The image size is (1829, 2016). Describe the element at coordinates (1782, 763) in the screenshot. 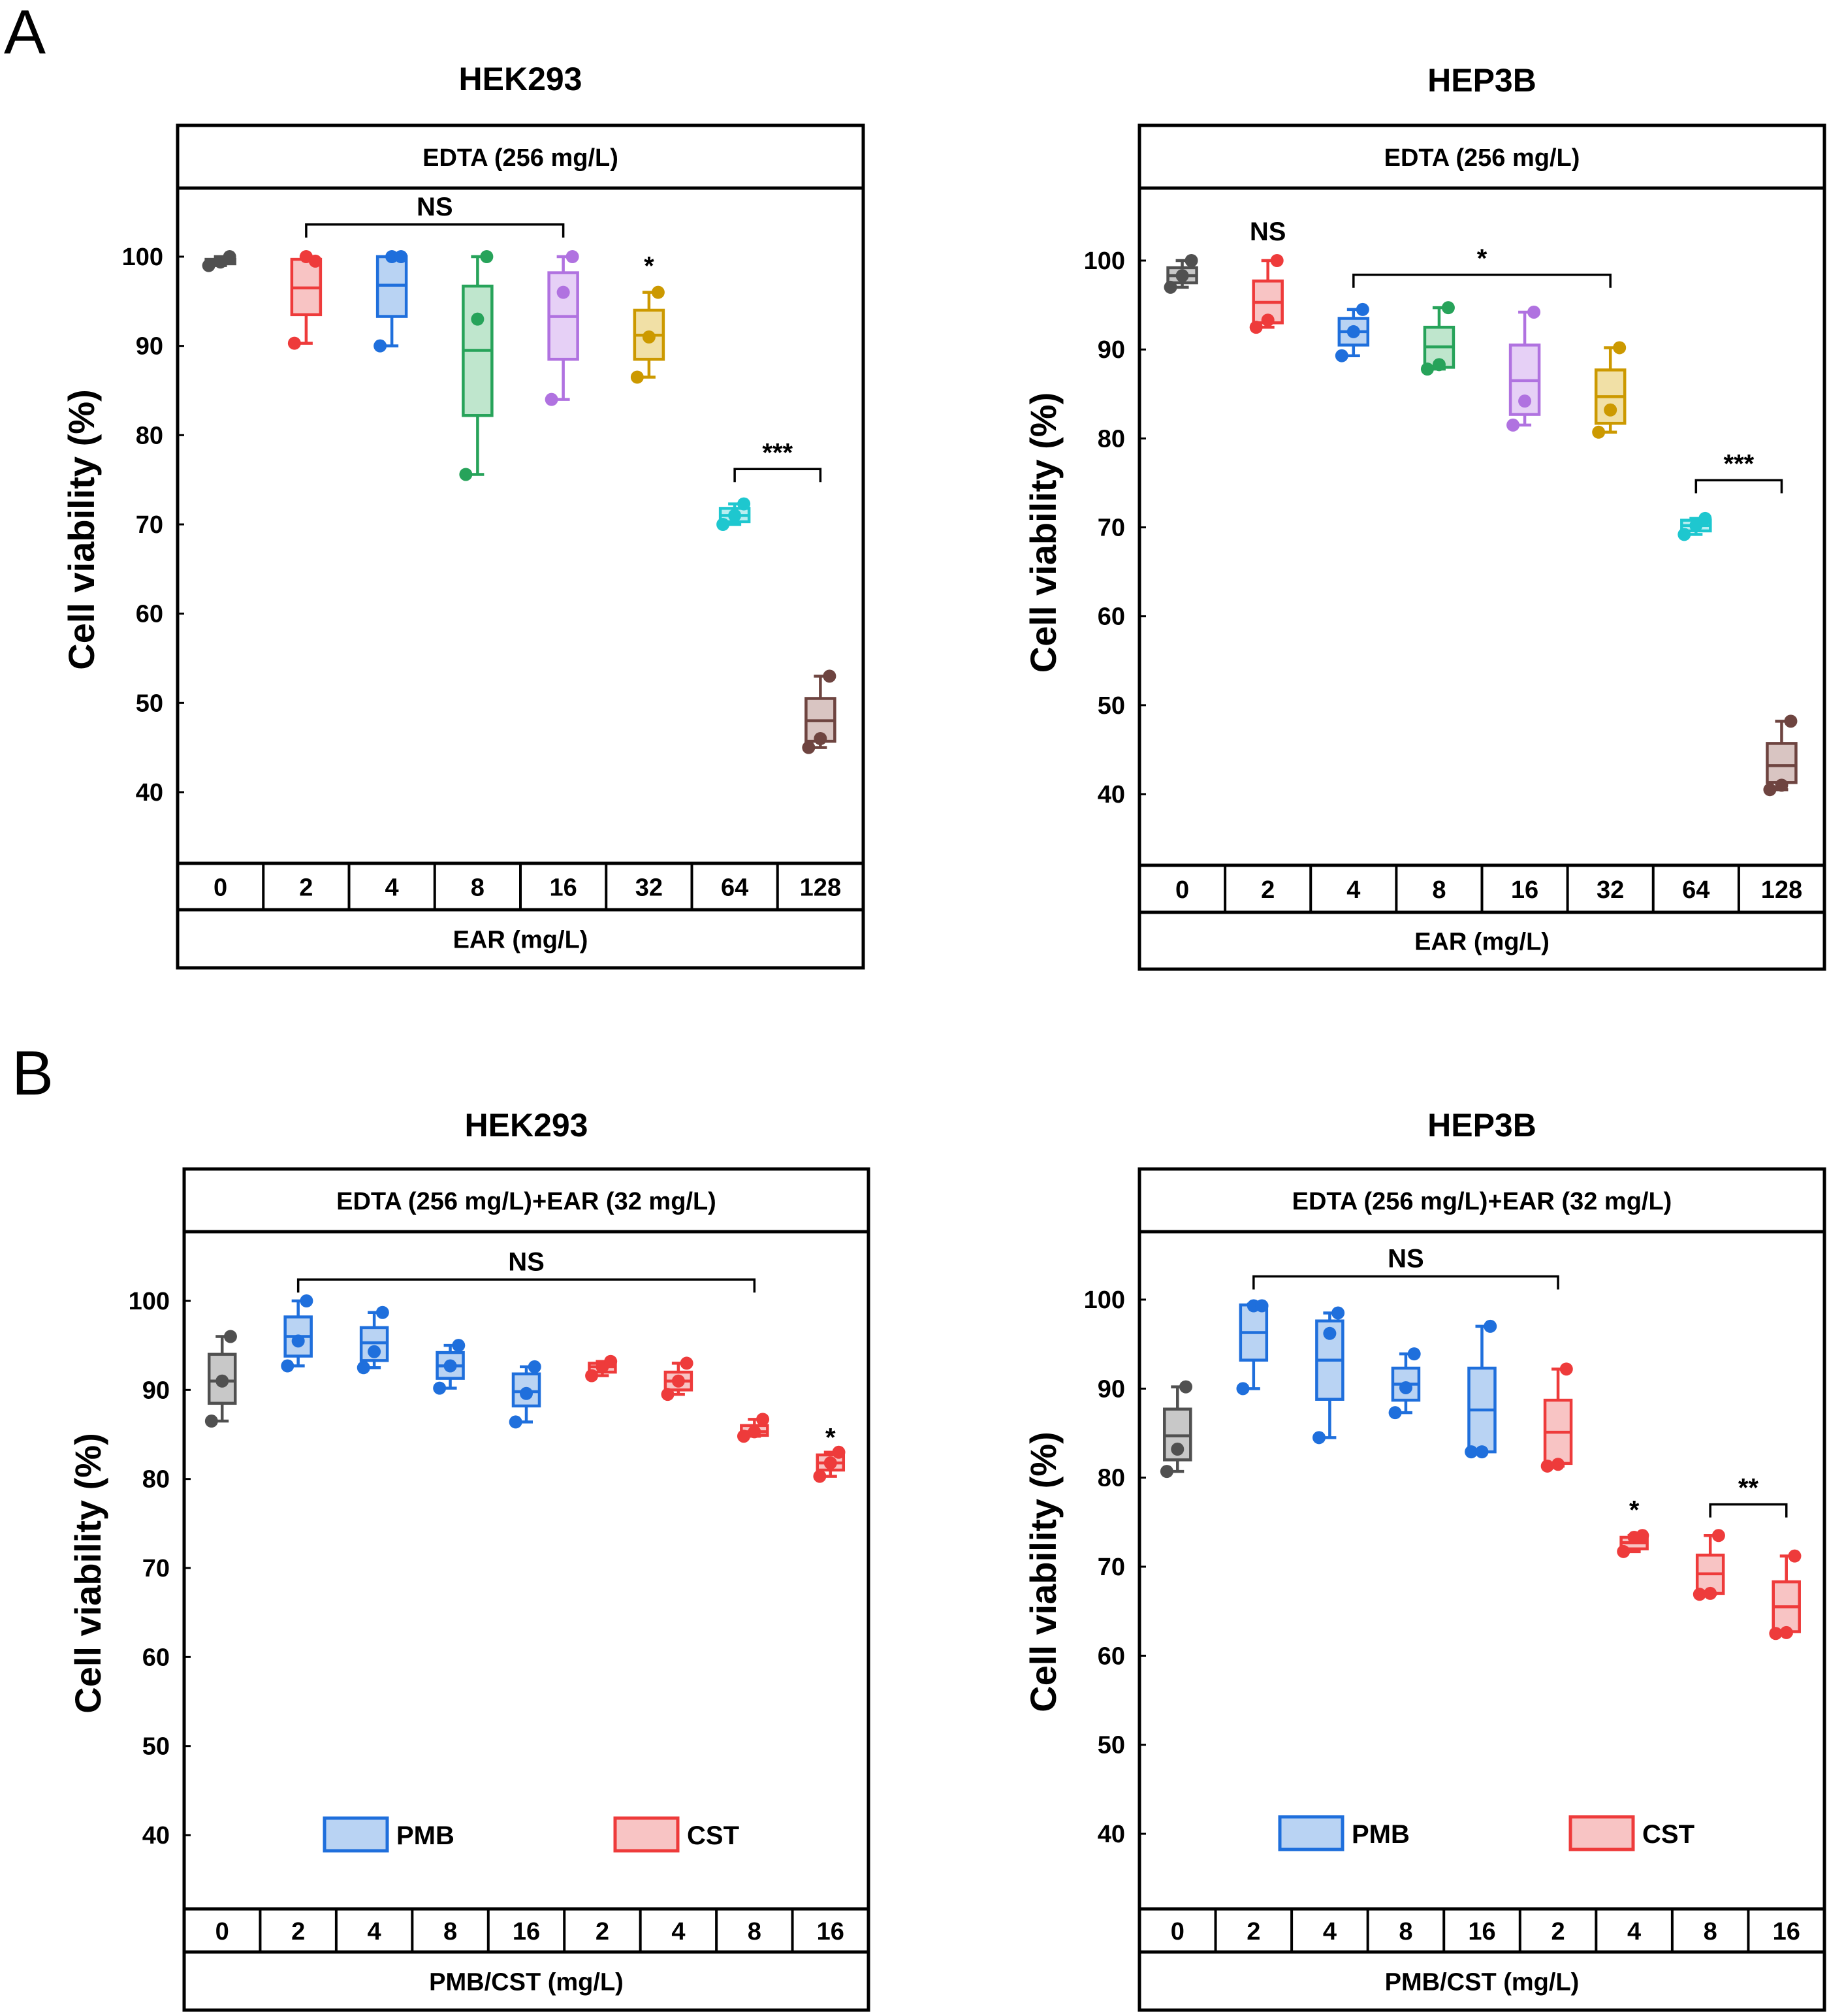

I see `box-iqr` at that location.